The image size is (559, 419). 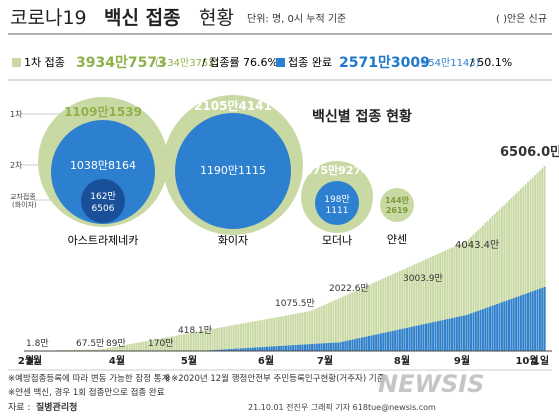 I want to click on x-tick-label: 3월, so click(x=34, y=361).